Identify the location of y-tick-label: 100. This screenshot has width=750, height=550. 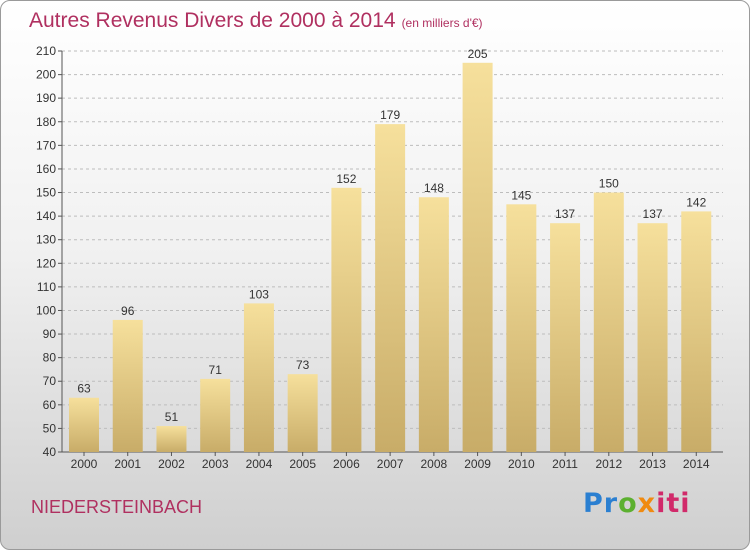
(46, 310).